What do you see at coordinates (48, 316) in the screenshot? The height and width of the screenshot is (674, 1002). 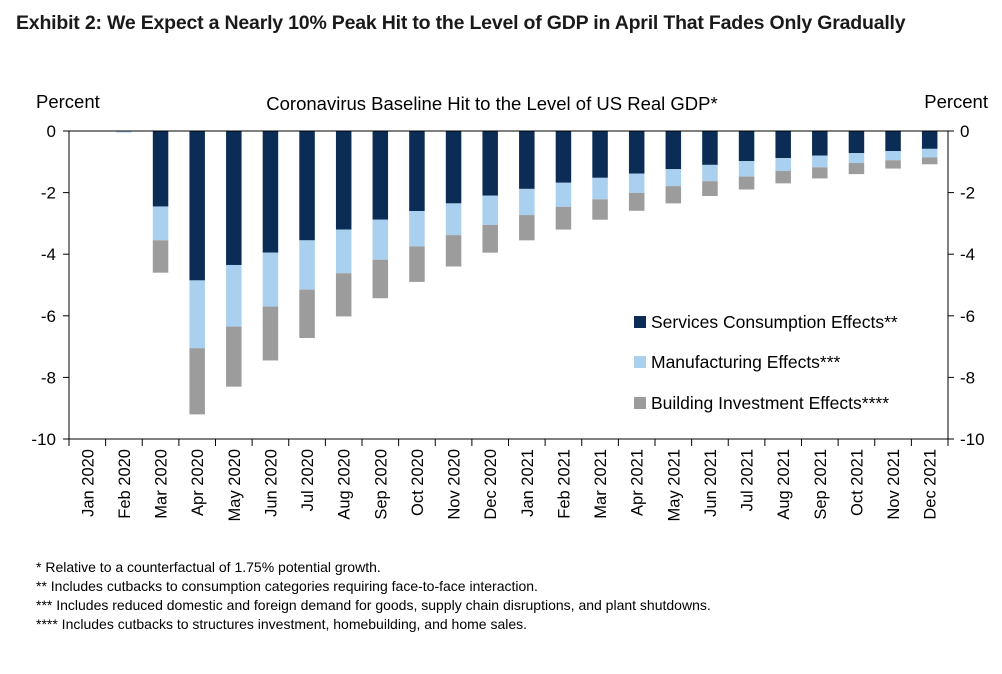 I see `y-tick-label-left: -6` at bounding box center [48, 316].